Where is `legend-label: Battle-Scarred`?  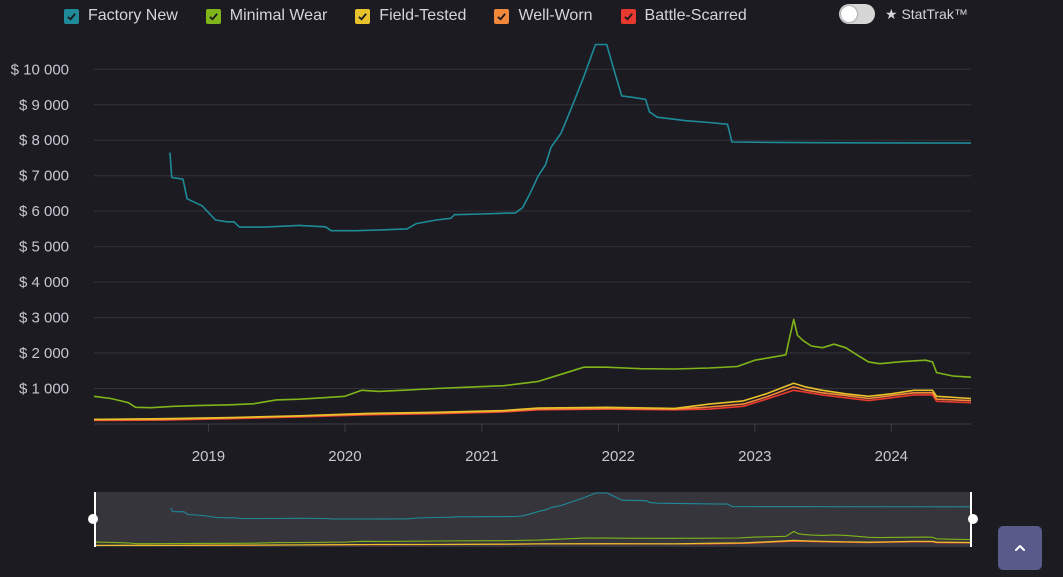 legend-label: Battle-Scarred is located at coordinates (695, 15).